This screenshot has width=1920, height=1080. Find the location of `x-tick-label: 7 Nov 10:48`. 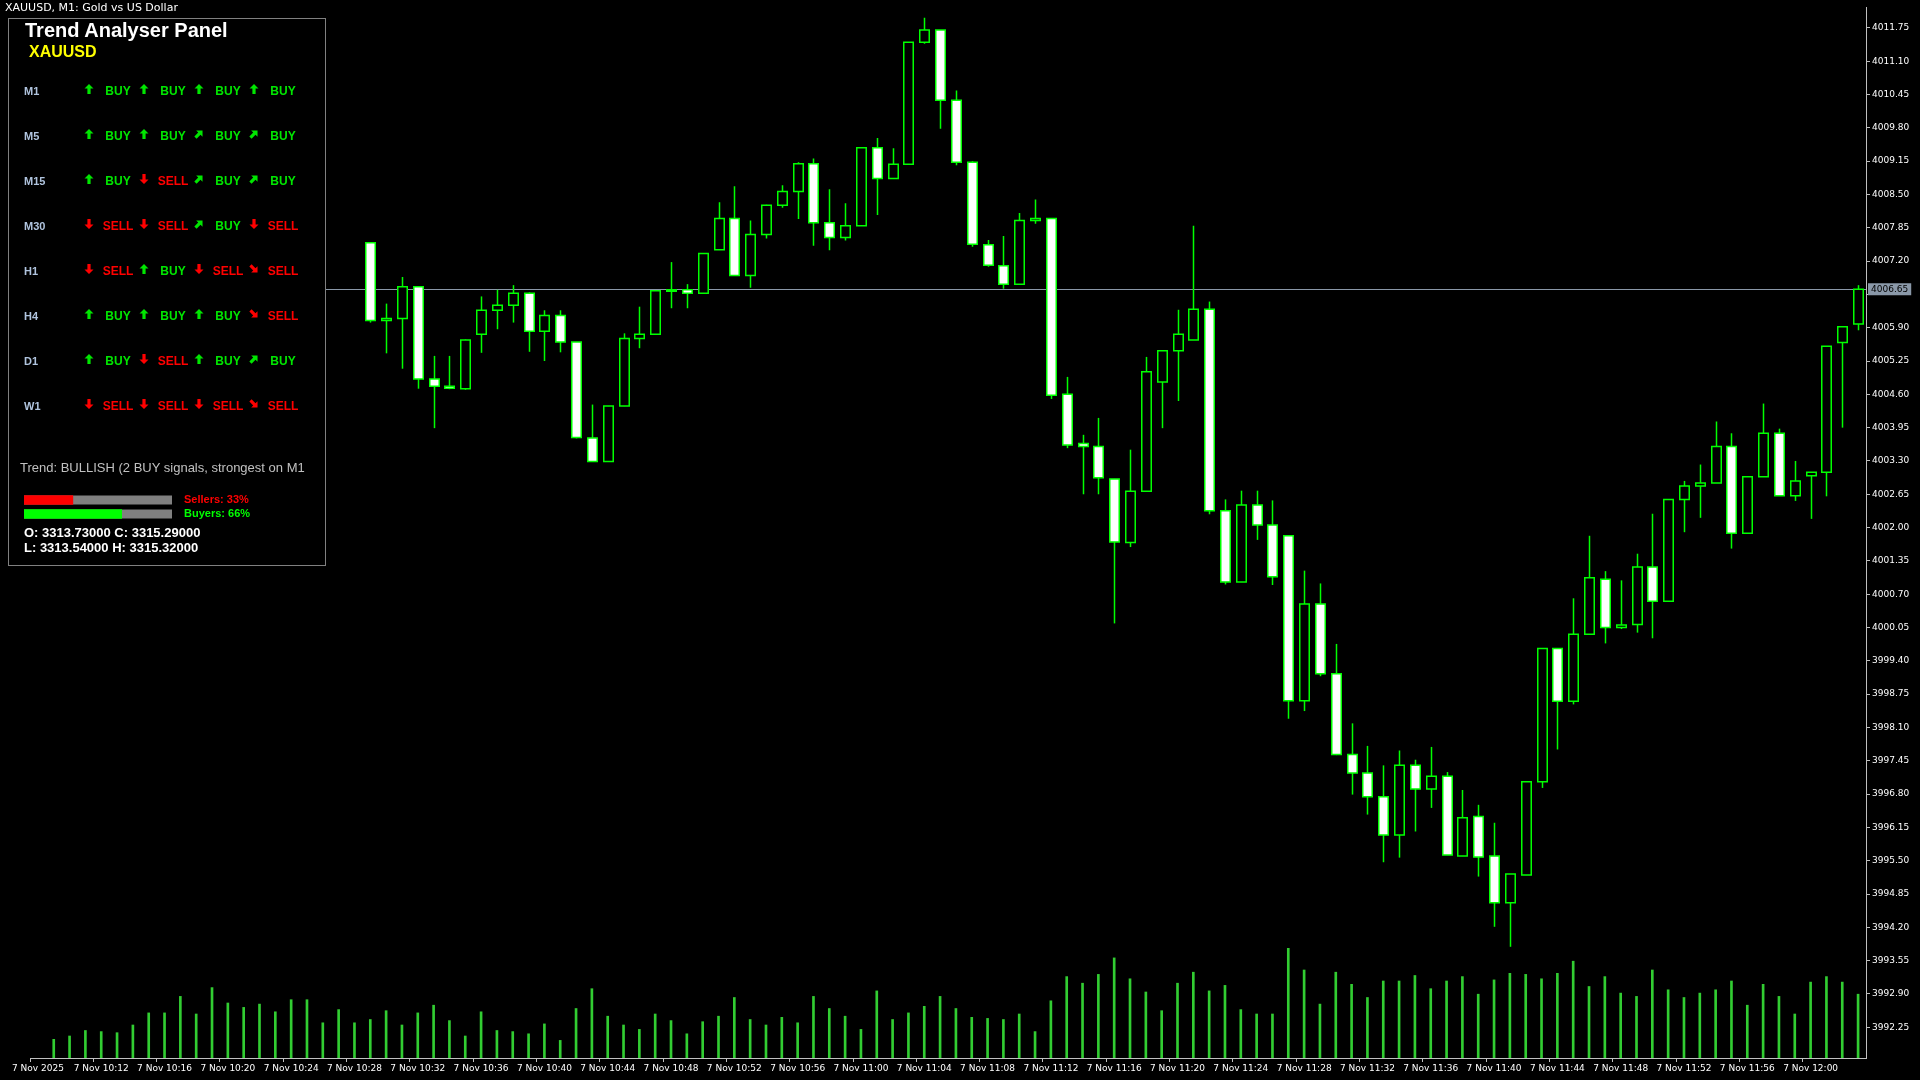

x-tick-label: 7 Nov 10:48 is located at coordinates (671, 1067).